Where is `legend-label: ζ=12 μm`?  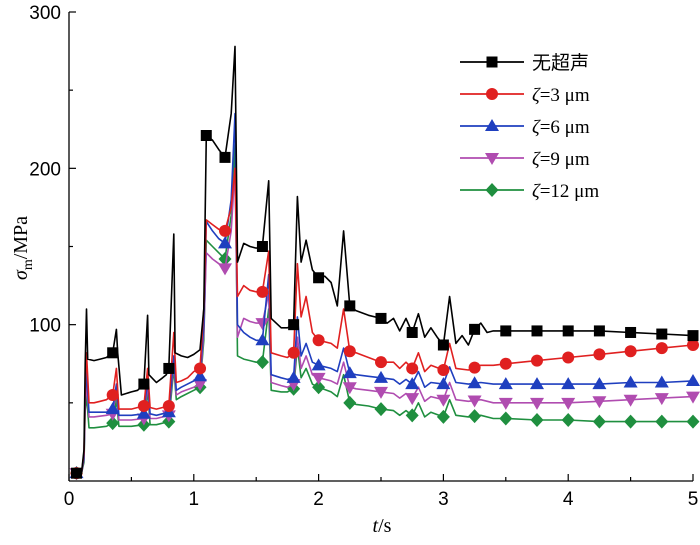 legend-label: ζ=12 μm is located at coordinates (565, 191).